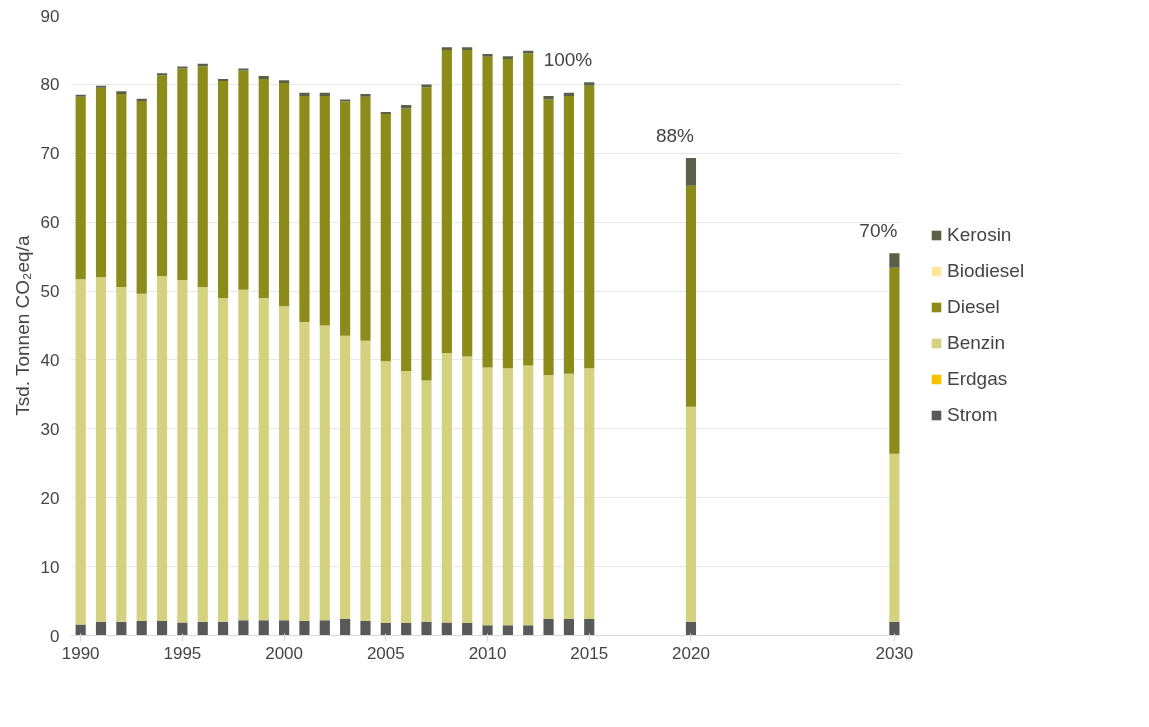 Image resolution: width=1149 pixels, height=727 pixels. What do you see at coordinates (487, 653) in the screenshot?
I see `x-tick-label: 2010` at bounding box center [487, 653].